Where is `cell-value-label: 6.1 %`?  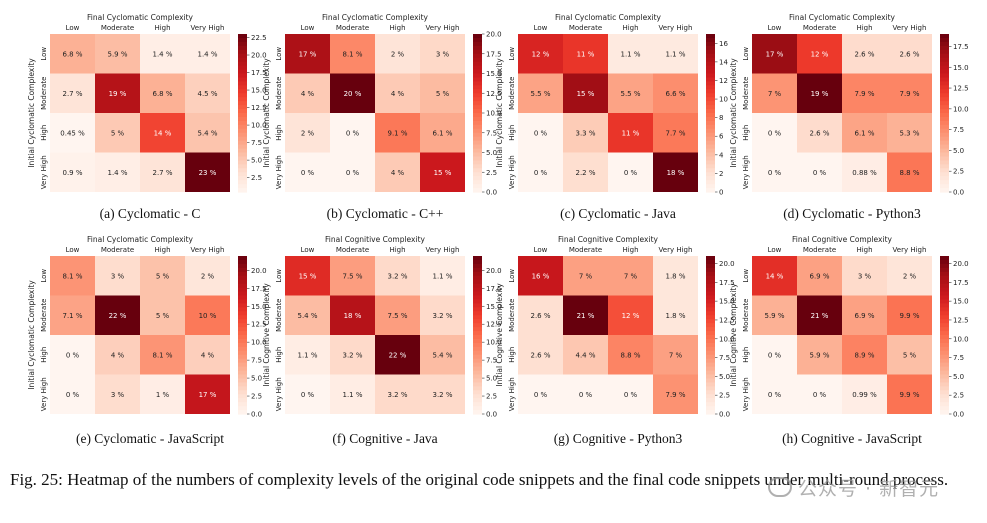
cell-value-label: 6.1 % is located at coordinates (442, 133).